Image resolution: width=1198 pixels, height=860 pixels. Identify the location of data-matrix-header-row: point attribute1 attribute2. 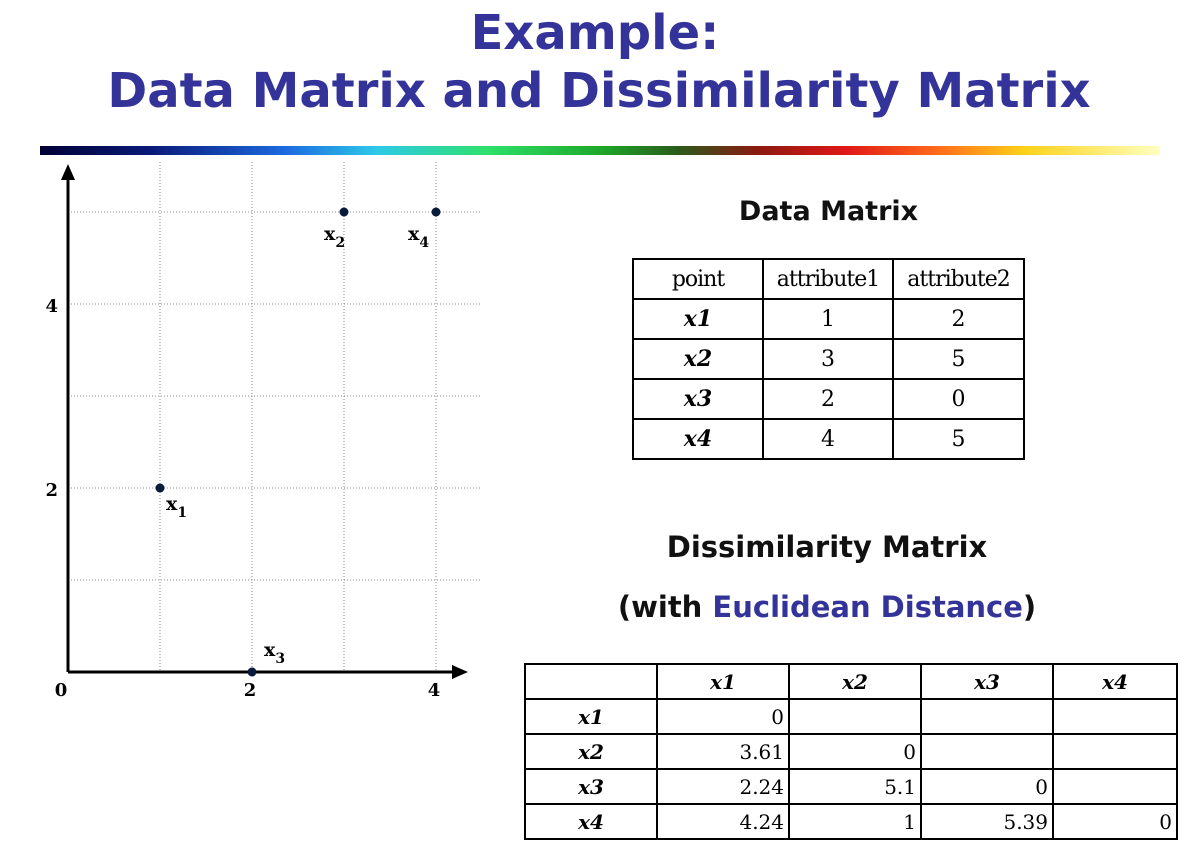
(828, 279).